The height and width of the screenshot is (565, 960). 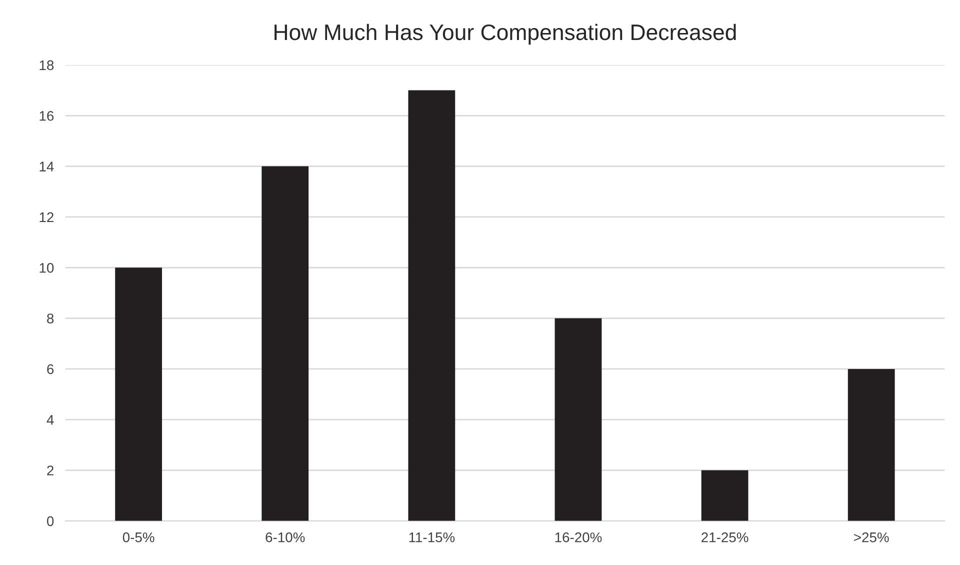 I want to click on x-tick-label: 0-5%, so click(x=138, y=537).